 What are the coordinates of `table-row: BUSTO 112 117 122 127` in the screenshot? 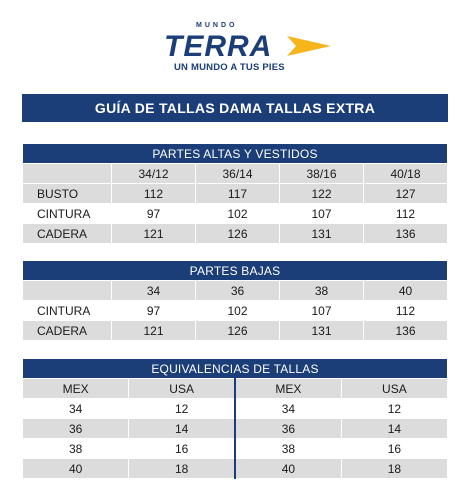 It's located at (235, 193).